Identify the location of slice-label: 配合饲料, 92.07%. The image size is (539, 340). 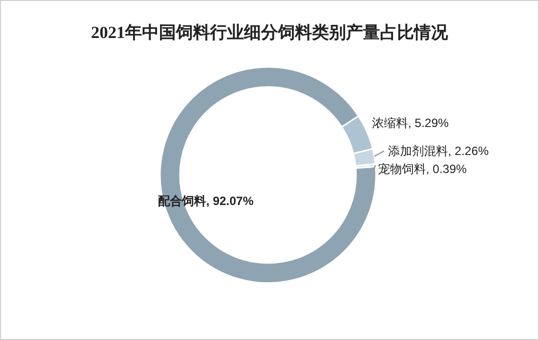
(206, 202).